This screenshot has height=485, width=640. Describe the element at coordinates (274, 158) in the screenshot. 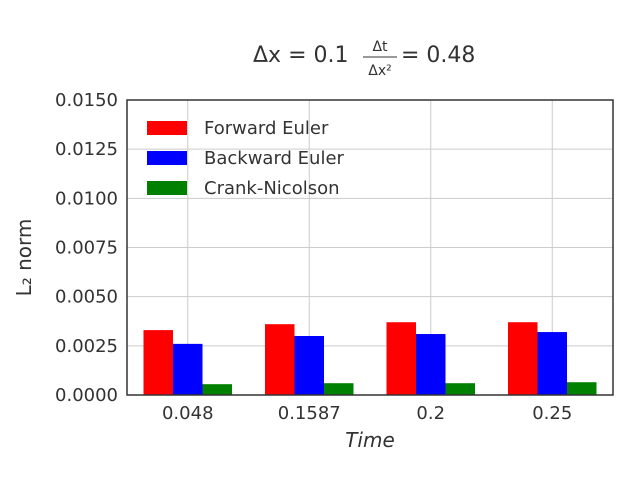

I see `legend-label: Backward Euler` at that location.